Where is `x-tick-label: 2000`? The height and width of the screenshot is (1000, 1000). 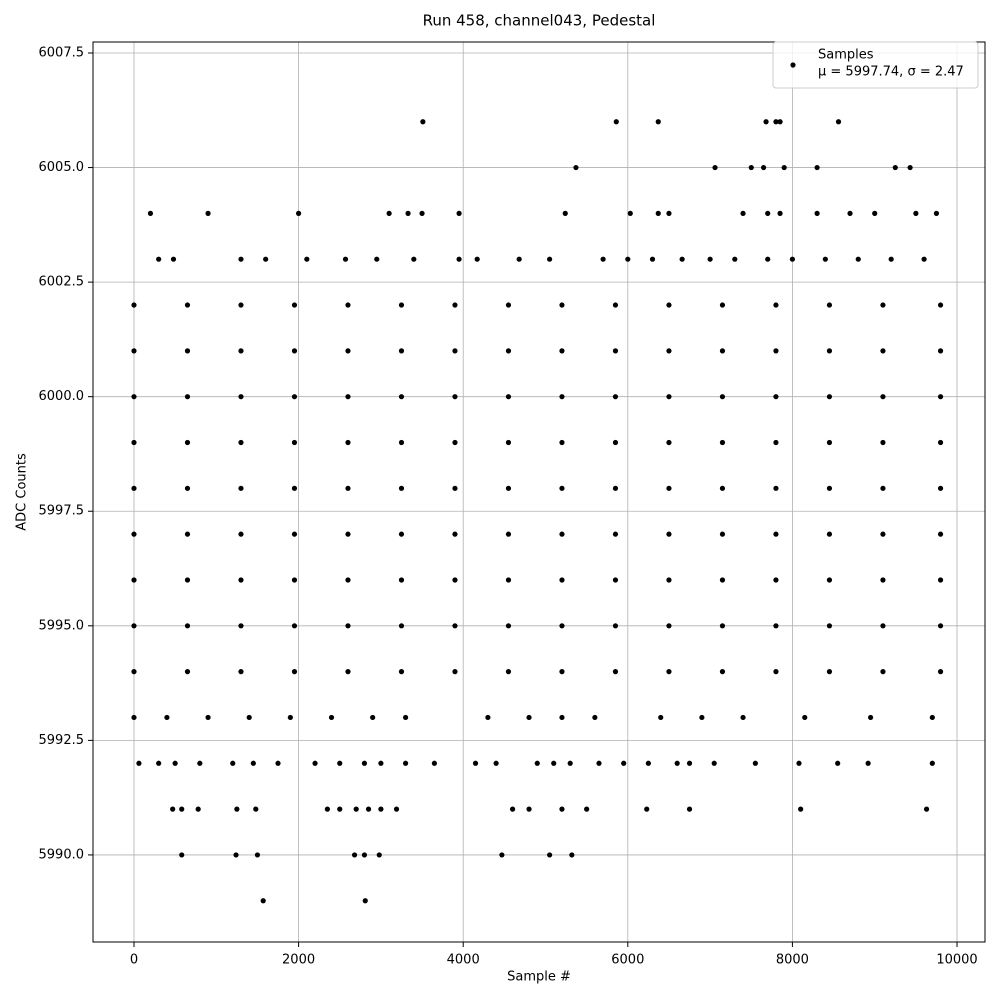
x-tick-label: 2000 is located at coordinates (298, 960).